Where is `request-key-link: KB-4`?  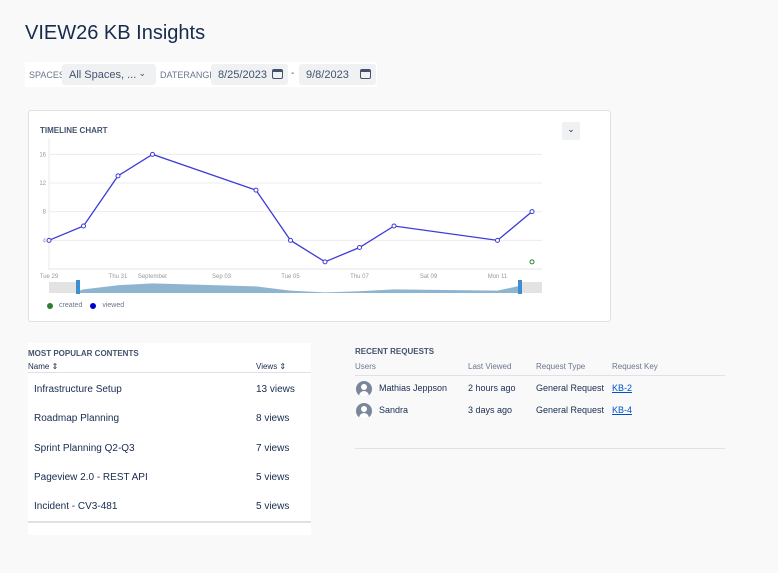 request-key-link: KB-4 is located at coordinates (622, 410).